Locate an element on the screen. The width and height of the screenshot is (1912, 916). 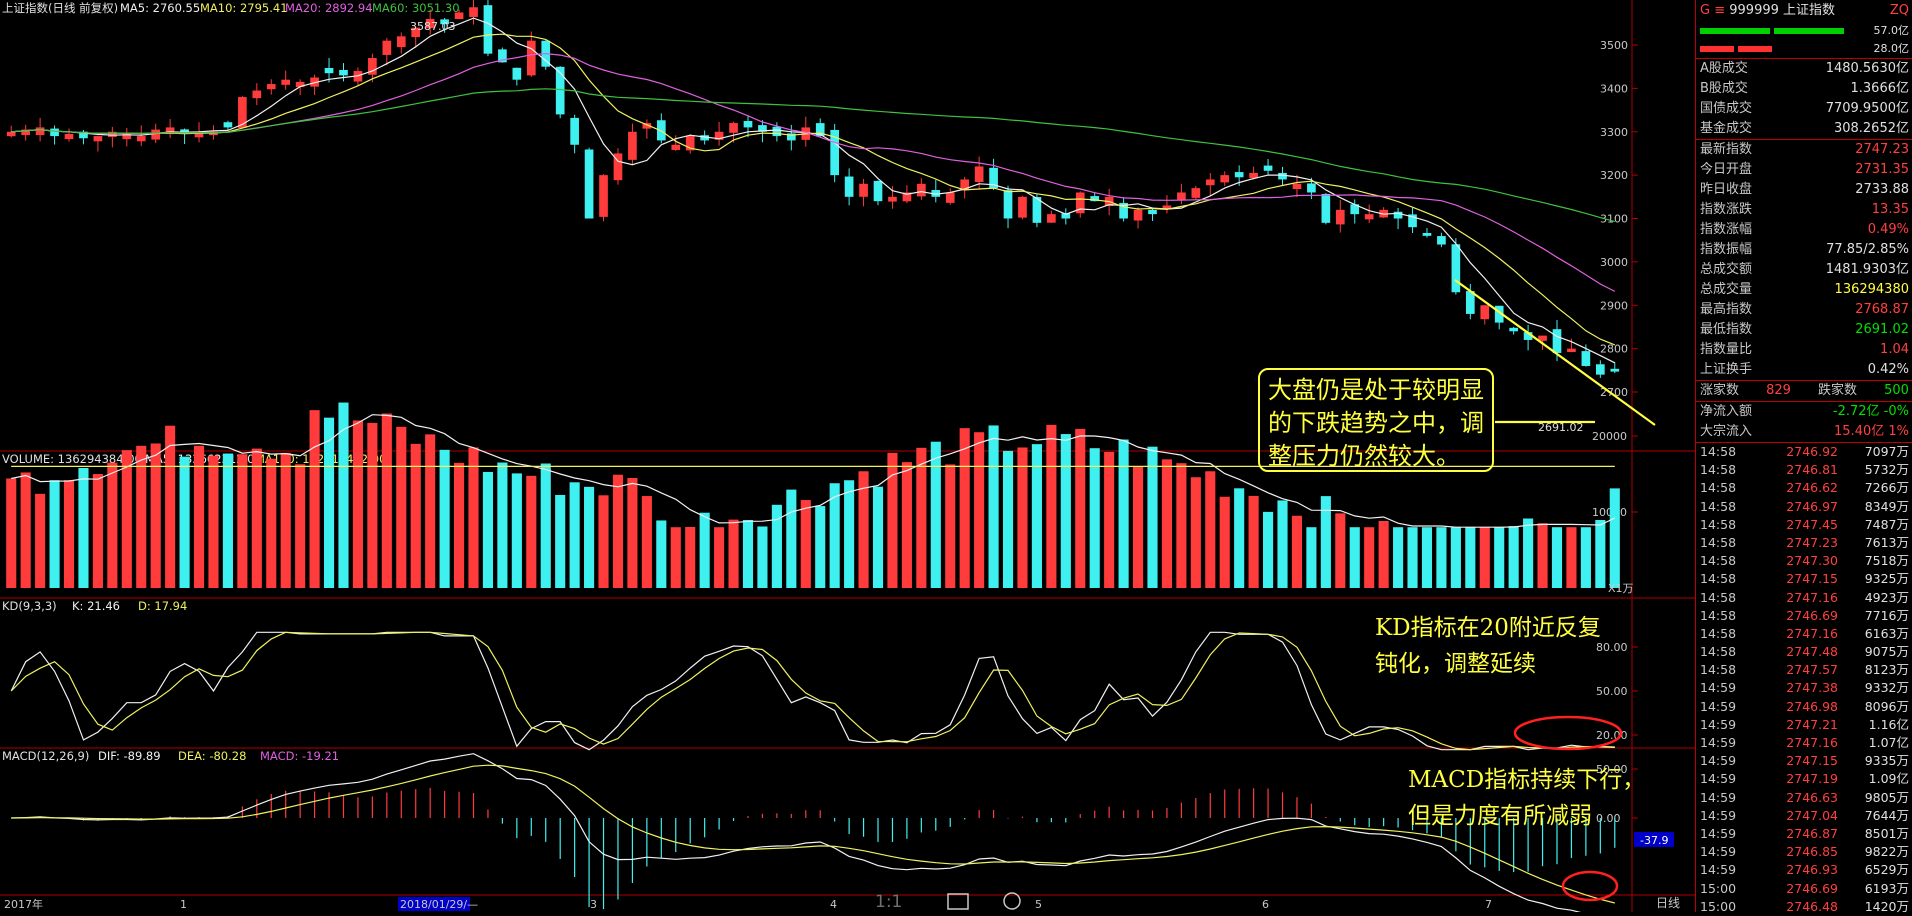
tick-price: 2747.16 is located at coordinates (1812, 742).